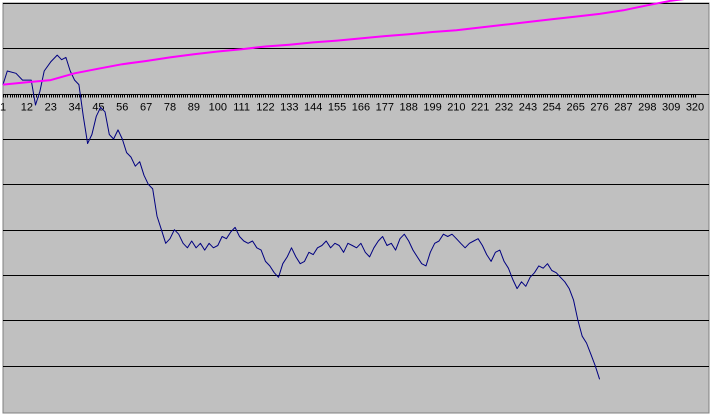 The image size is (712, 416). I want to click on x-tick-label: 199, so click(432, 108).